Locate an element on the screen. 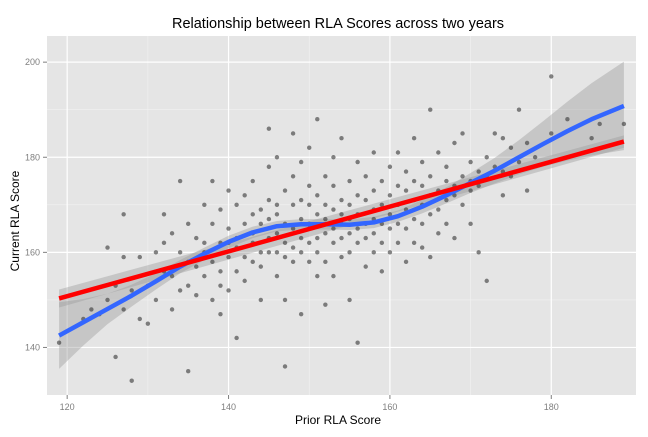 The height and width of the screenshot is (437, 648). x-tick-label: 160 is located at coordinates (389, 407).